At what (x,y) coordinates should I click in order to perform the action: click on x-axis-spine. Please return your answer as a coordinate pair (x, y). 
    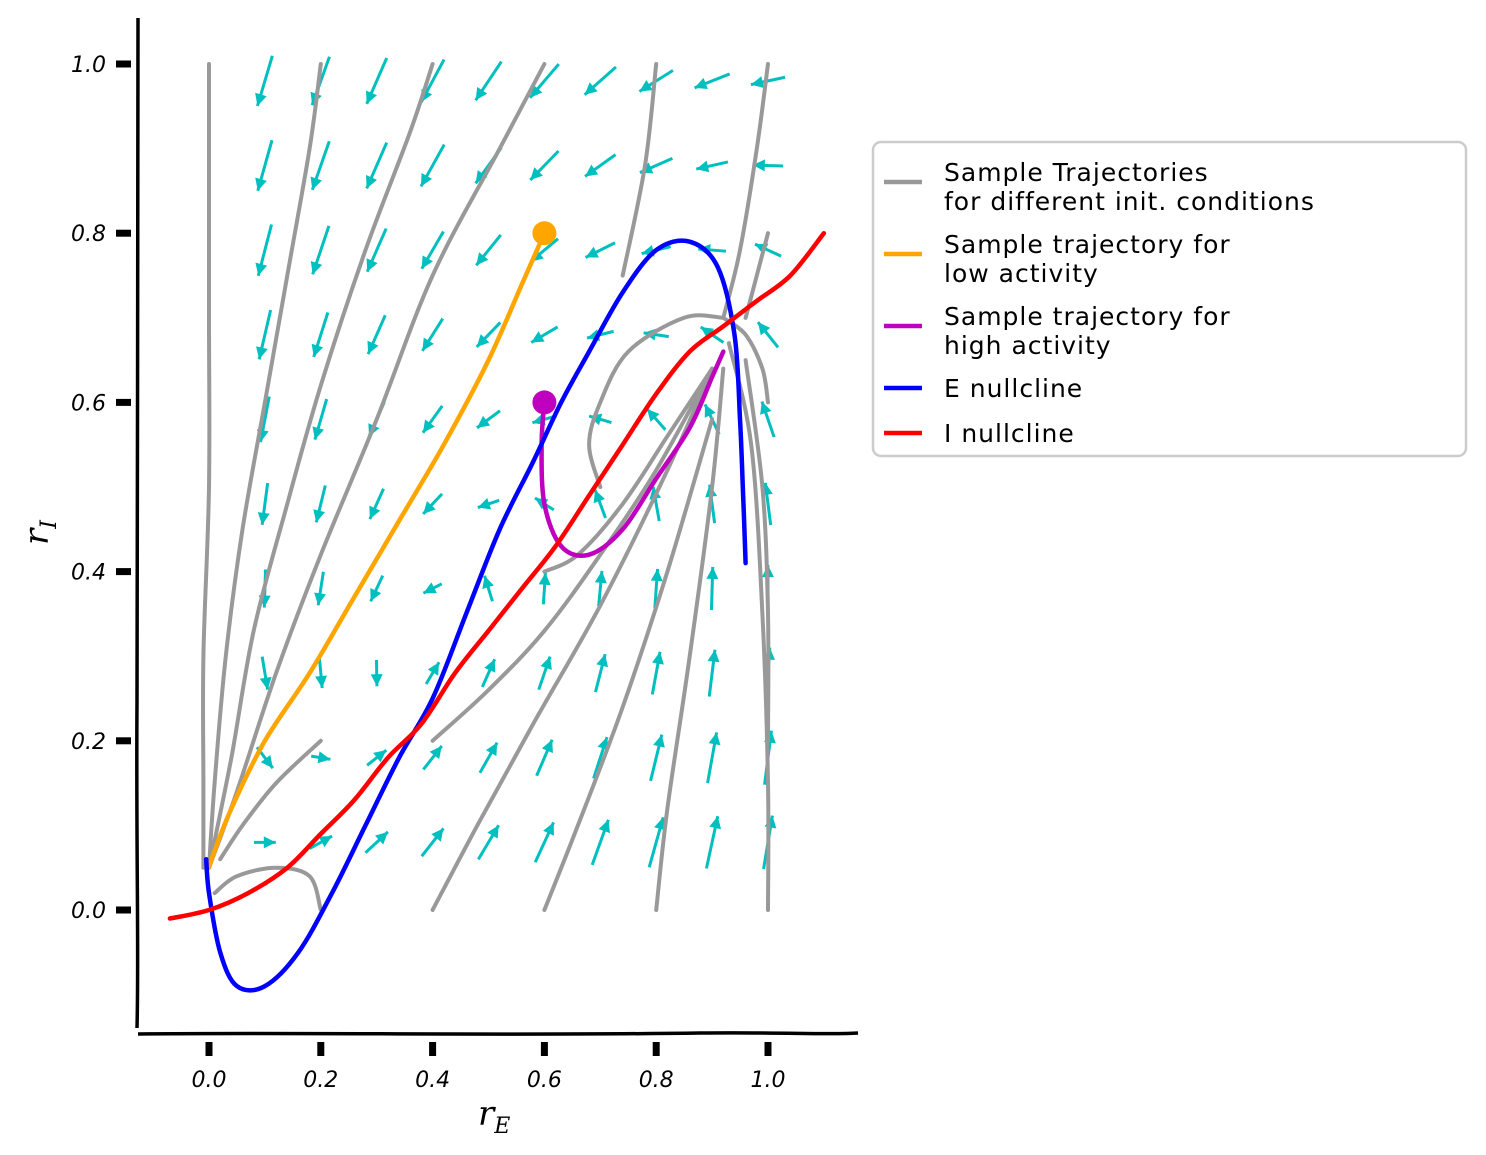
    Looking at the image, I should click on (498, 1033).